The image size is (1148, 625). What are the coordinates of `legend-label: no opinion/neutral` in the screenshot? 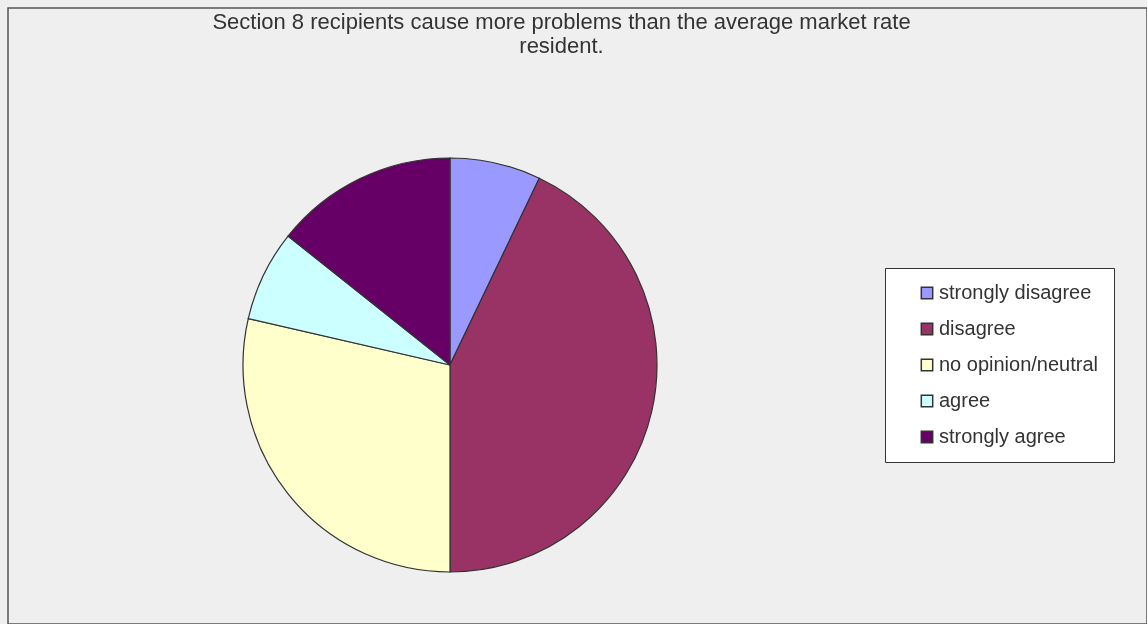 It's located at (1019, 364).